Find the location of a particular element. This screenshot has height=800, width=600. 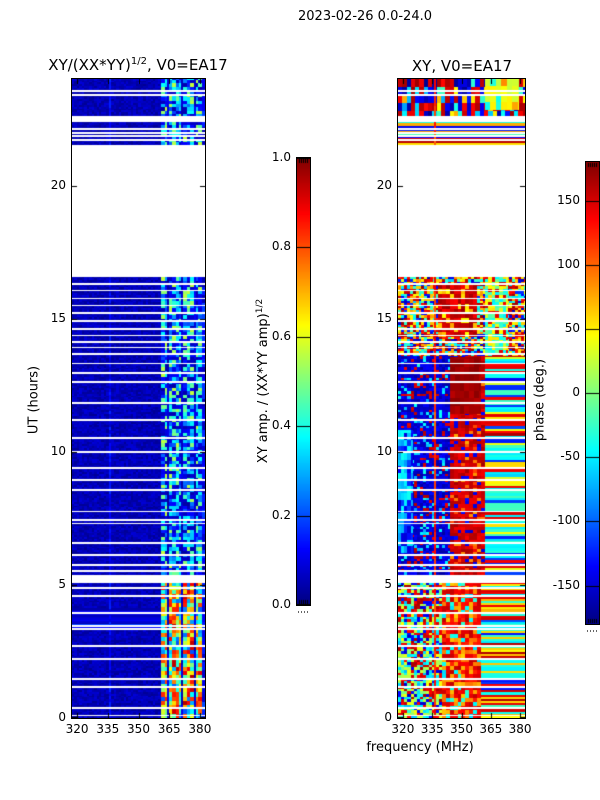

phase-colorbar-tick-label: 0 is located at coordinates (576, 392).